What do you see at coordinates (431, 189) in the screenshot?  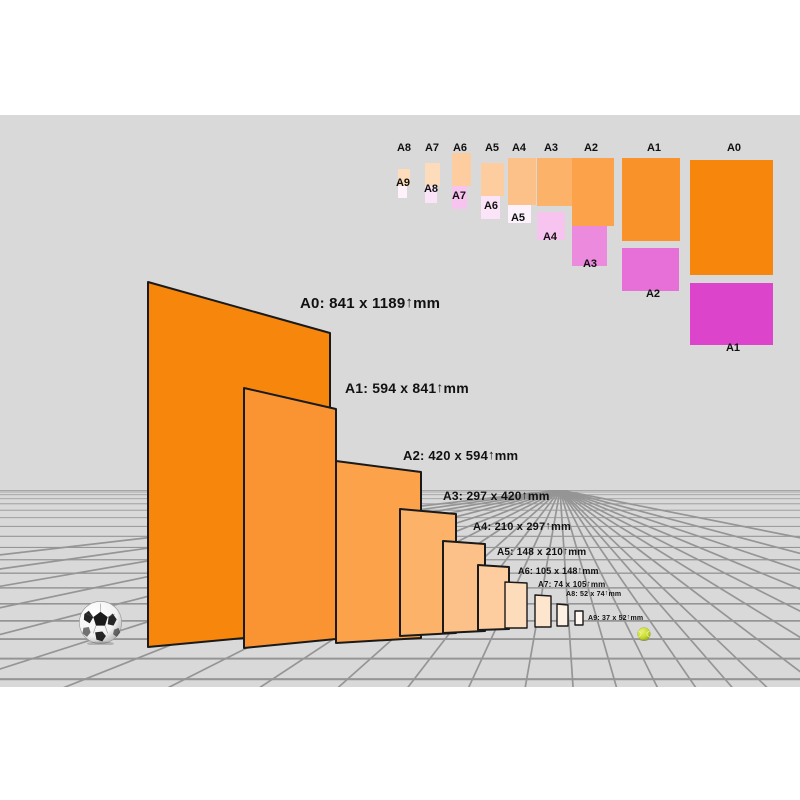 I see `chart-label-a8-bottom: A8` at bounding box center [431, 189].